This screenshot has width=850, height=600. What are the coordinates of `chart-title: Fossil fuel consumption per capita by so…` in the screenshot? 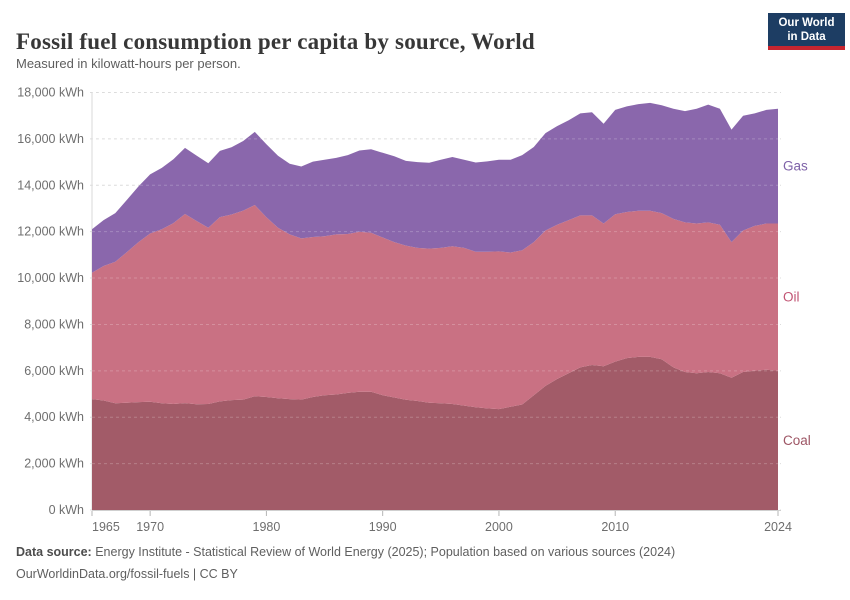 It's located at (275, 42).